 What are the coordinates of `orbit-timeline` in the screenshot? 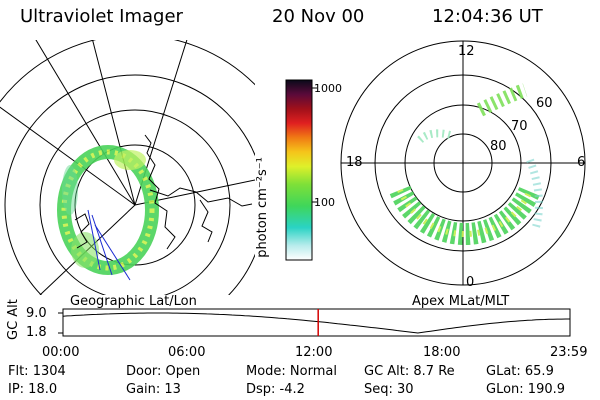 It's located at (314, 322).